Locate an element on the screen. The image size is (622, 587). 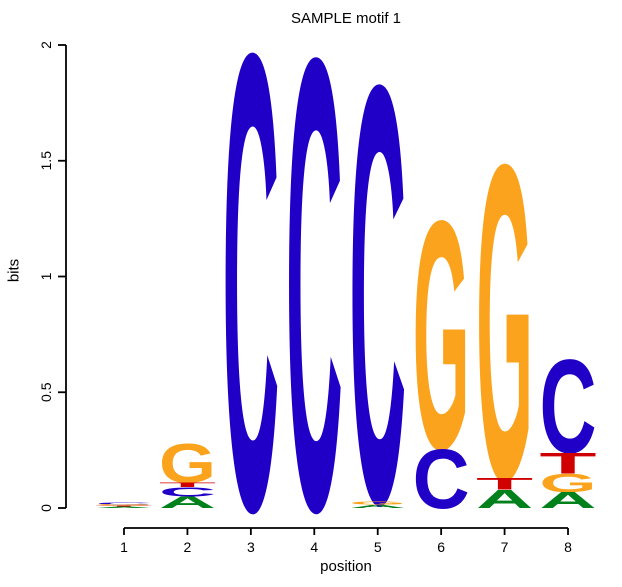
y-tick-label: 1 is located at coordinates (46, 276).